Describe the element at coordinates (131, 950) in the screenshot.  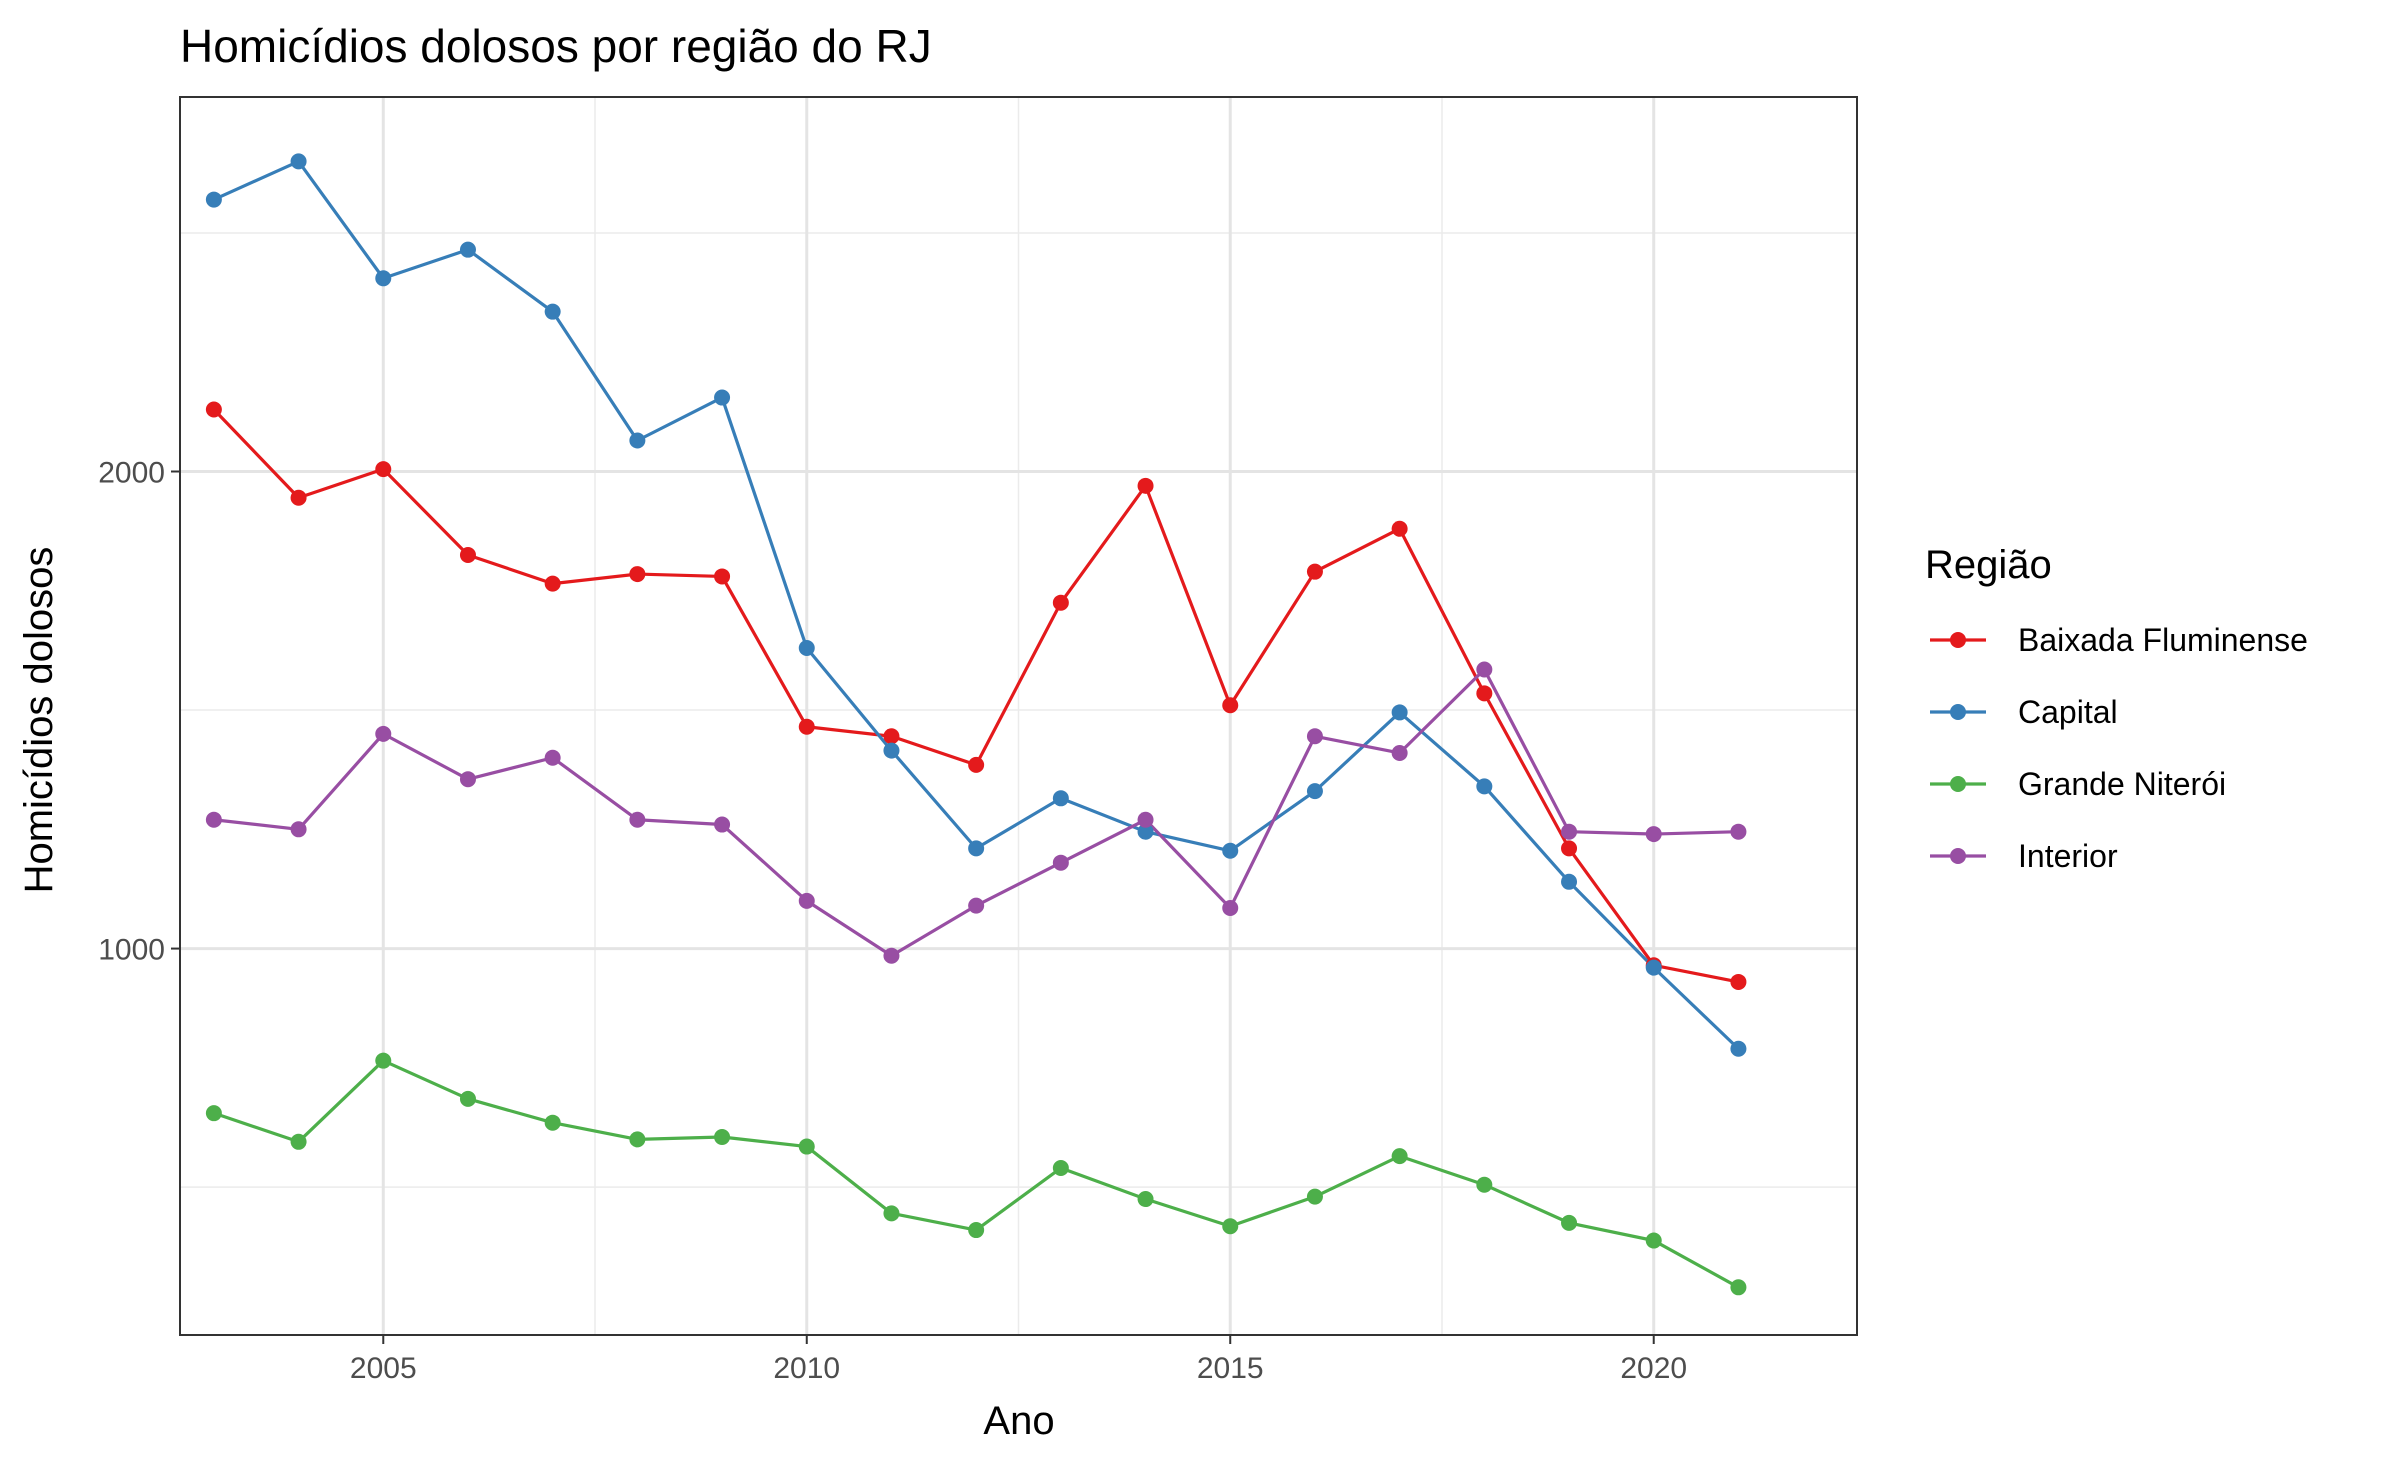
I see `y-tick-label: 1000` at that location.